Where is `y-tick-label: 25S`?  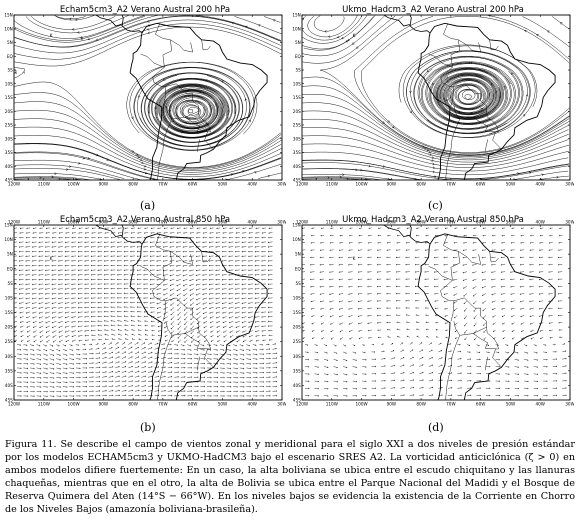
y-tick-label: 25S is located at coordinates (297, 341).